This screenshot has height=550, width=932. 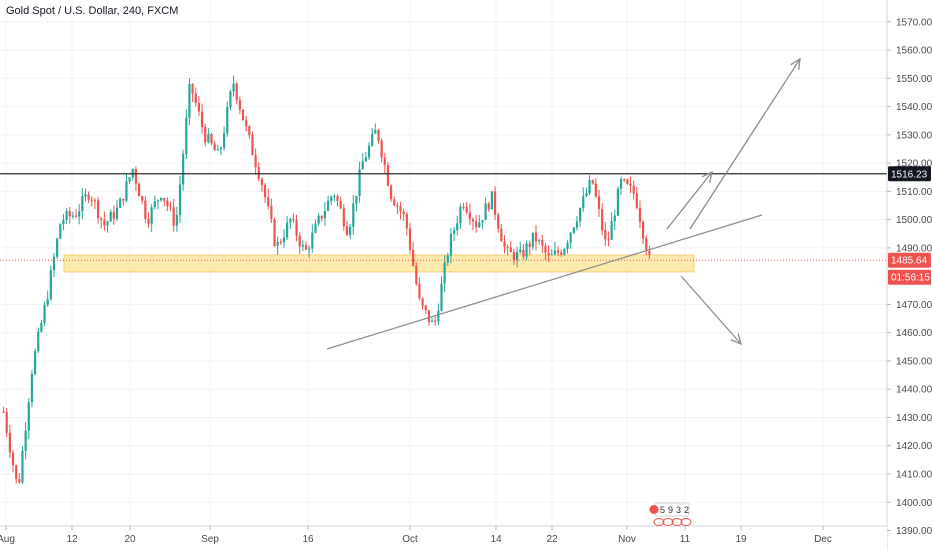 What do you see at coordinates (909, 174) in the screenshot?
I see `resistance-price-tag: 1516.23` at bounding box center [909, 174].